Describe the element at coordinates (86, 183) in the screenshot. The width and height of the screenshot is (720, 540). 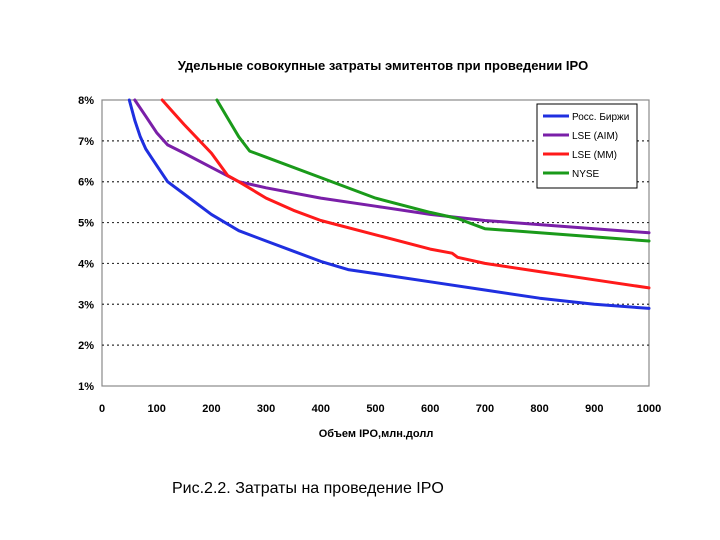
I see `y-tick-label: 6%` at that location.